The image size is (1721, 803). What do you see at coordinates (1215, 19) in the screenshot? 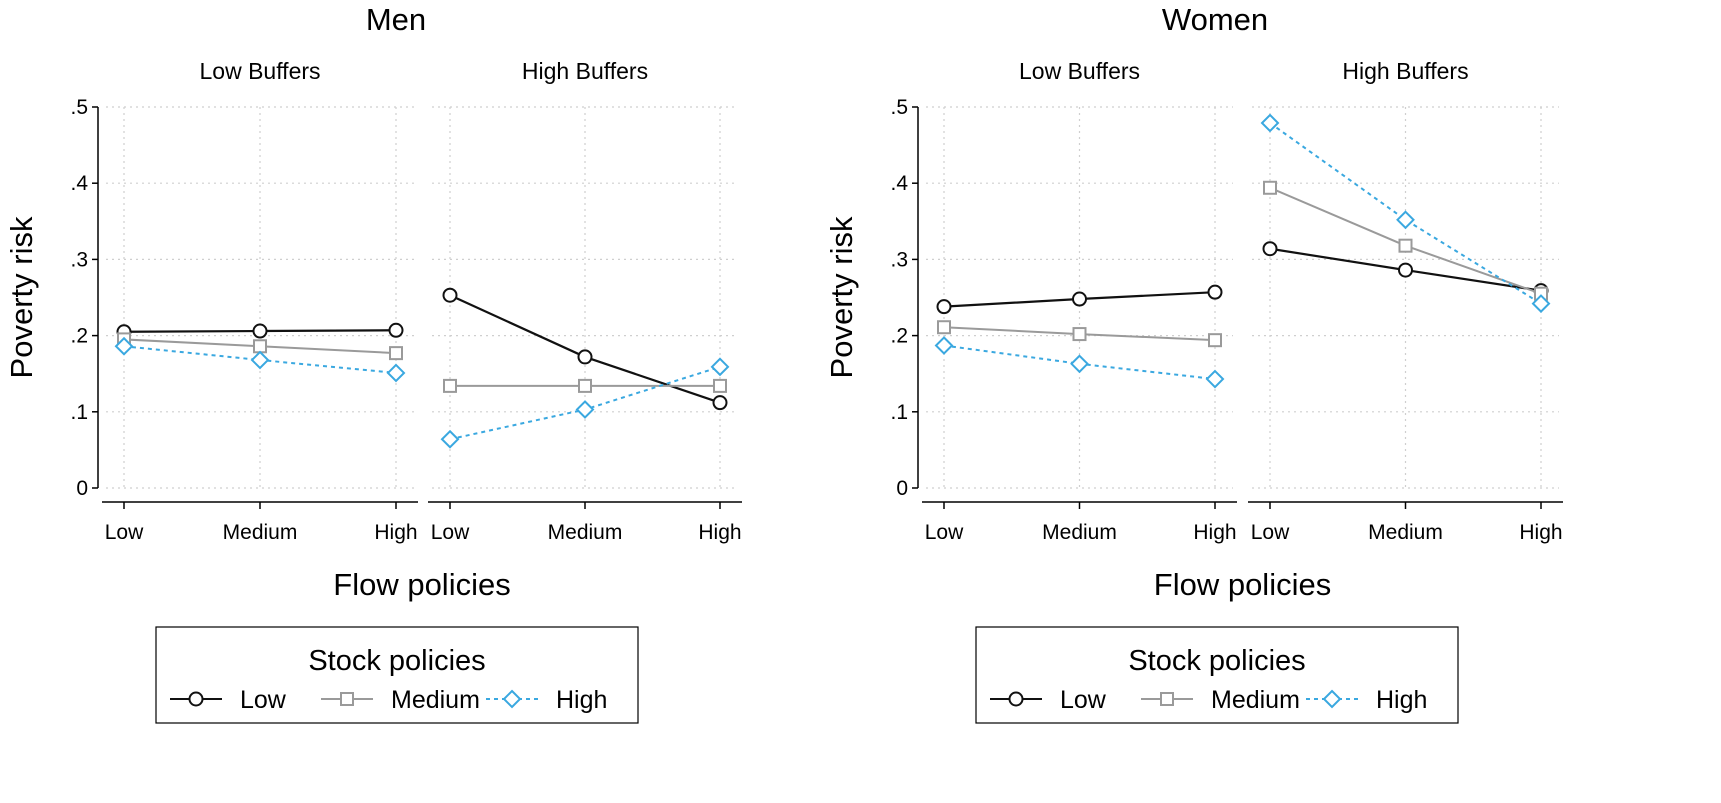
I see `chart-title: Women` at bounding box center [1215, 19].